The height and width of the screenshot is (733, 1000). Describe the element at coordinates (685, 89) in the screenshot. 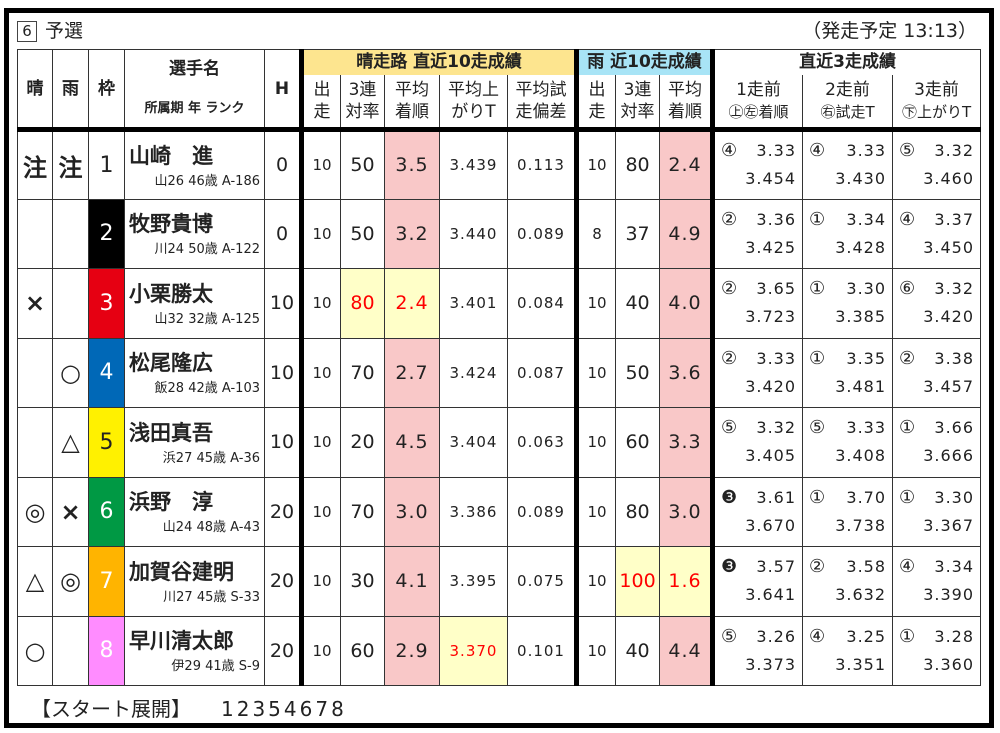

I see `header-line: 平均` at that location.